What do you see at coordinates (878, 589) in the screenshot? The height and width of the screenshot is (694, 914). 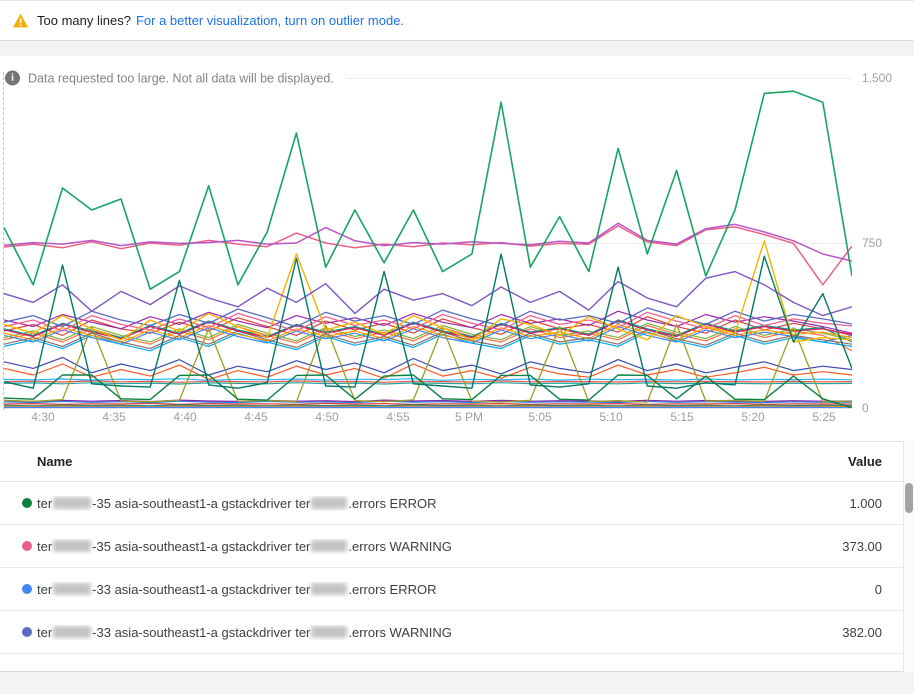 I see `series-value: 0` at bounding box center [878, 589].